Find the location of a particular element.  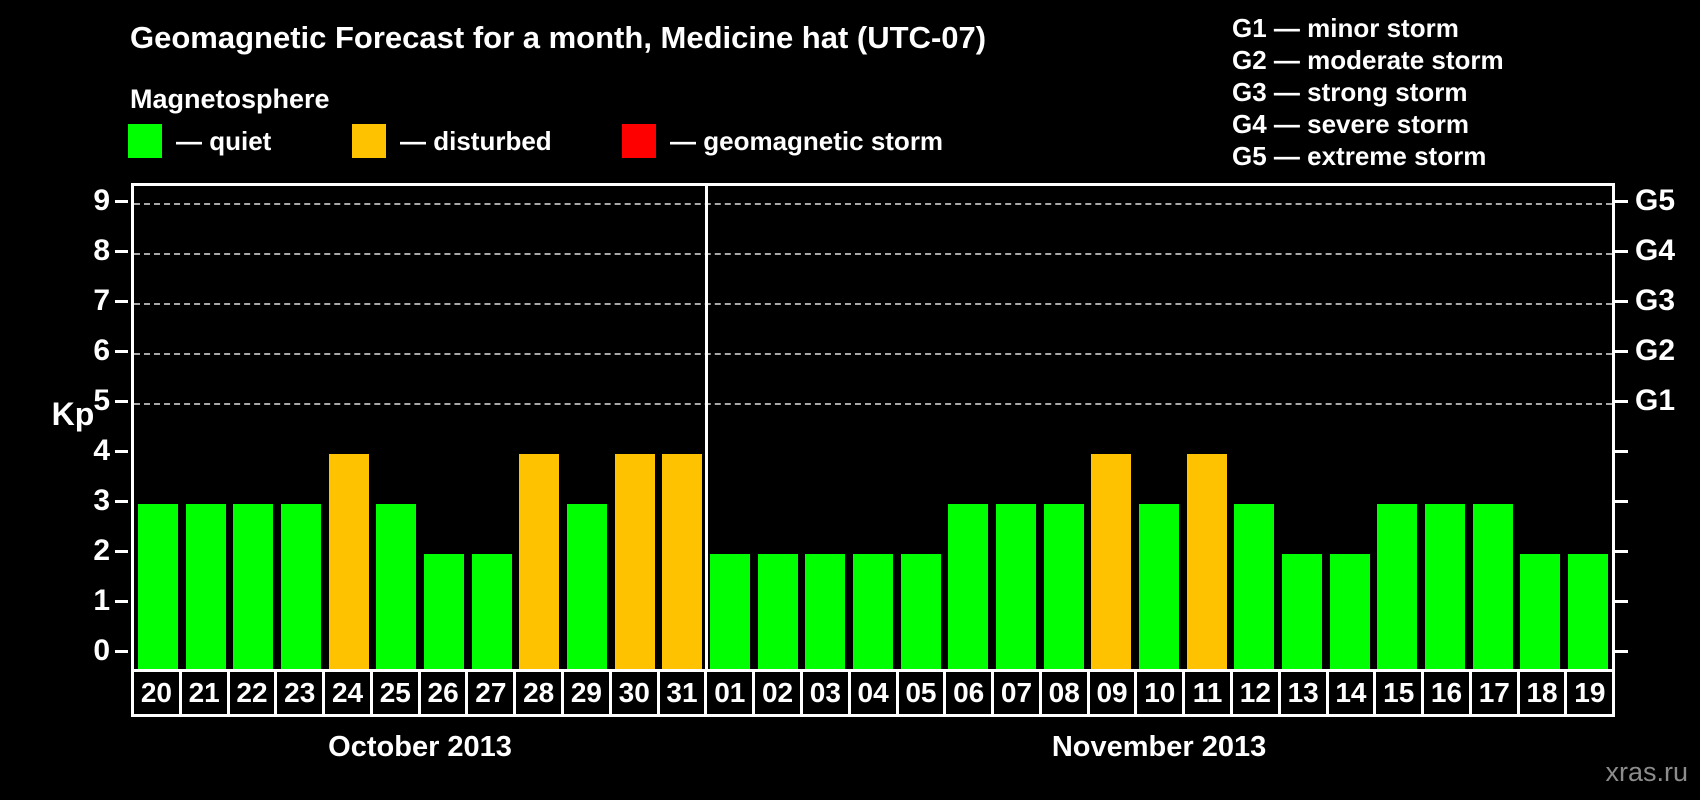

right-axis-label-g4: G4 is located at coordinates (1655, 250).